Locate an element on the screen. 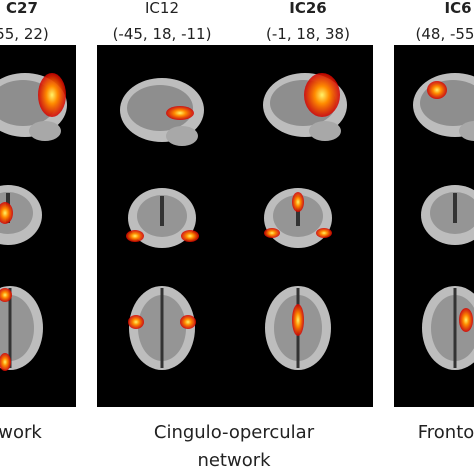  column-title: IC6 is located at coordinates (457, 8).